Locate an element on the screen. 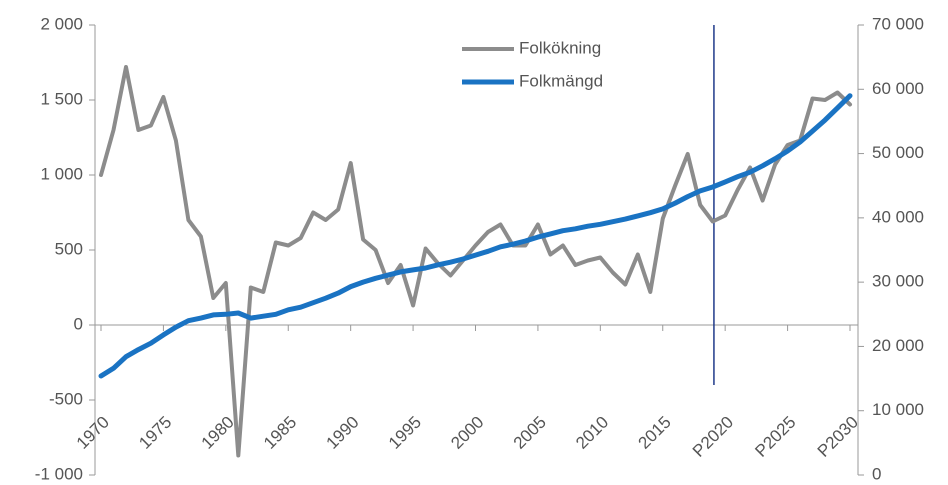 The image size is (948, 485). x-tick-label: P2020 is located at coordinates (713, 437).